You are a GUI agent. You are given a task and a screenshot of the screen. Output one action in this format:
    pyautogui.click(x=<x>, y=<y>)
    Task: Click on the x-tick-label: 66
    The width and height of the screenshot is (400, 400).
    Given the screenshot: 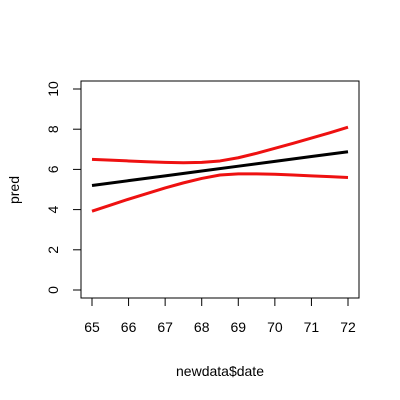 What is the action you would take?
    pyautogui.click(x=129, y=327)
    